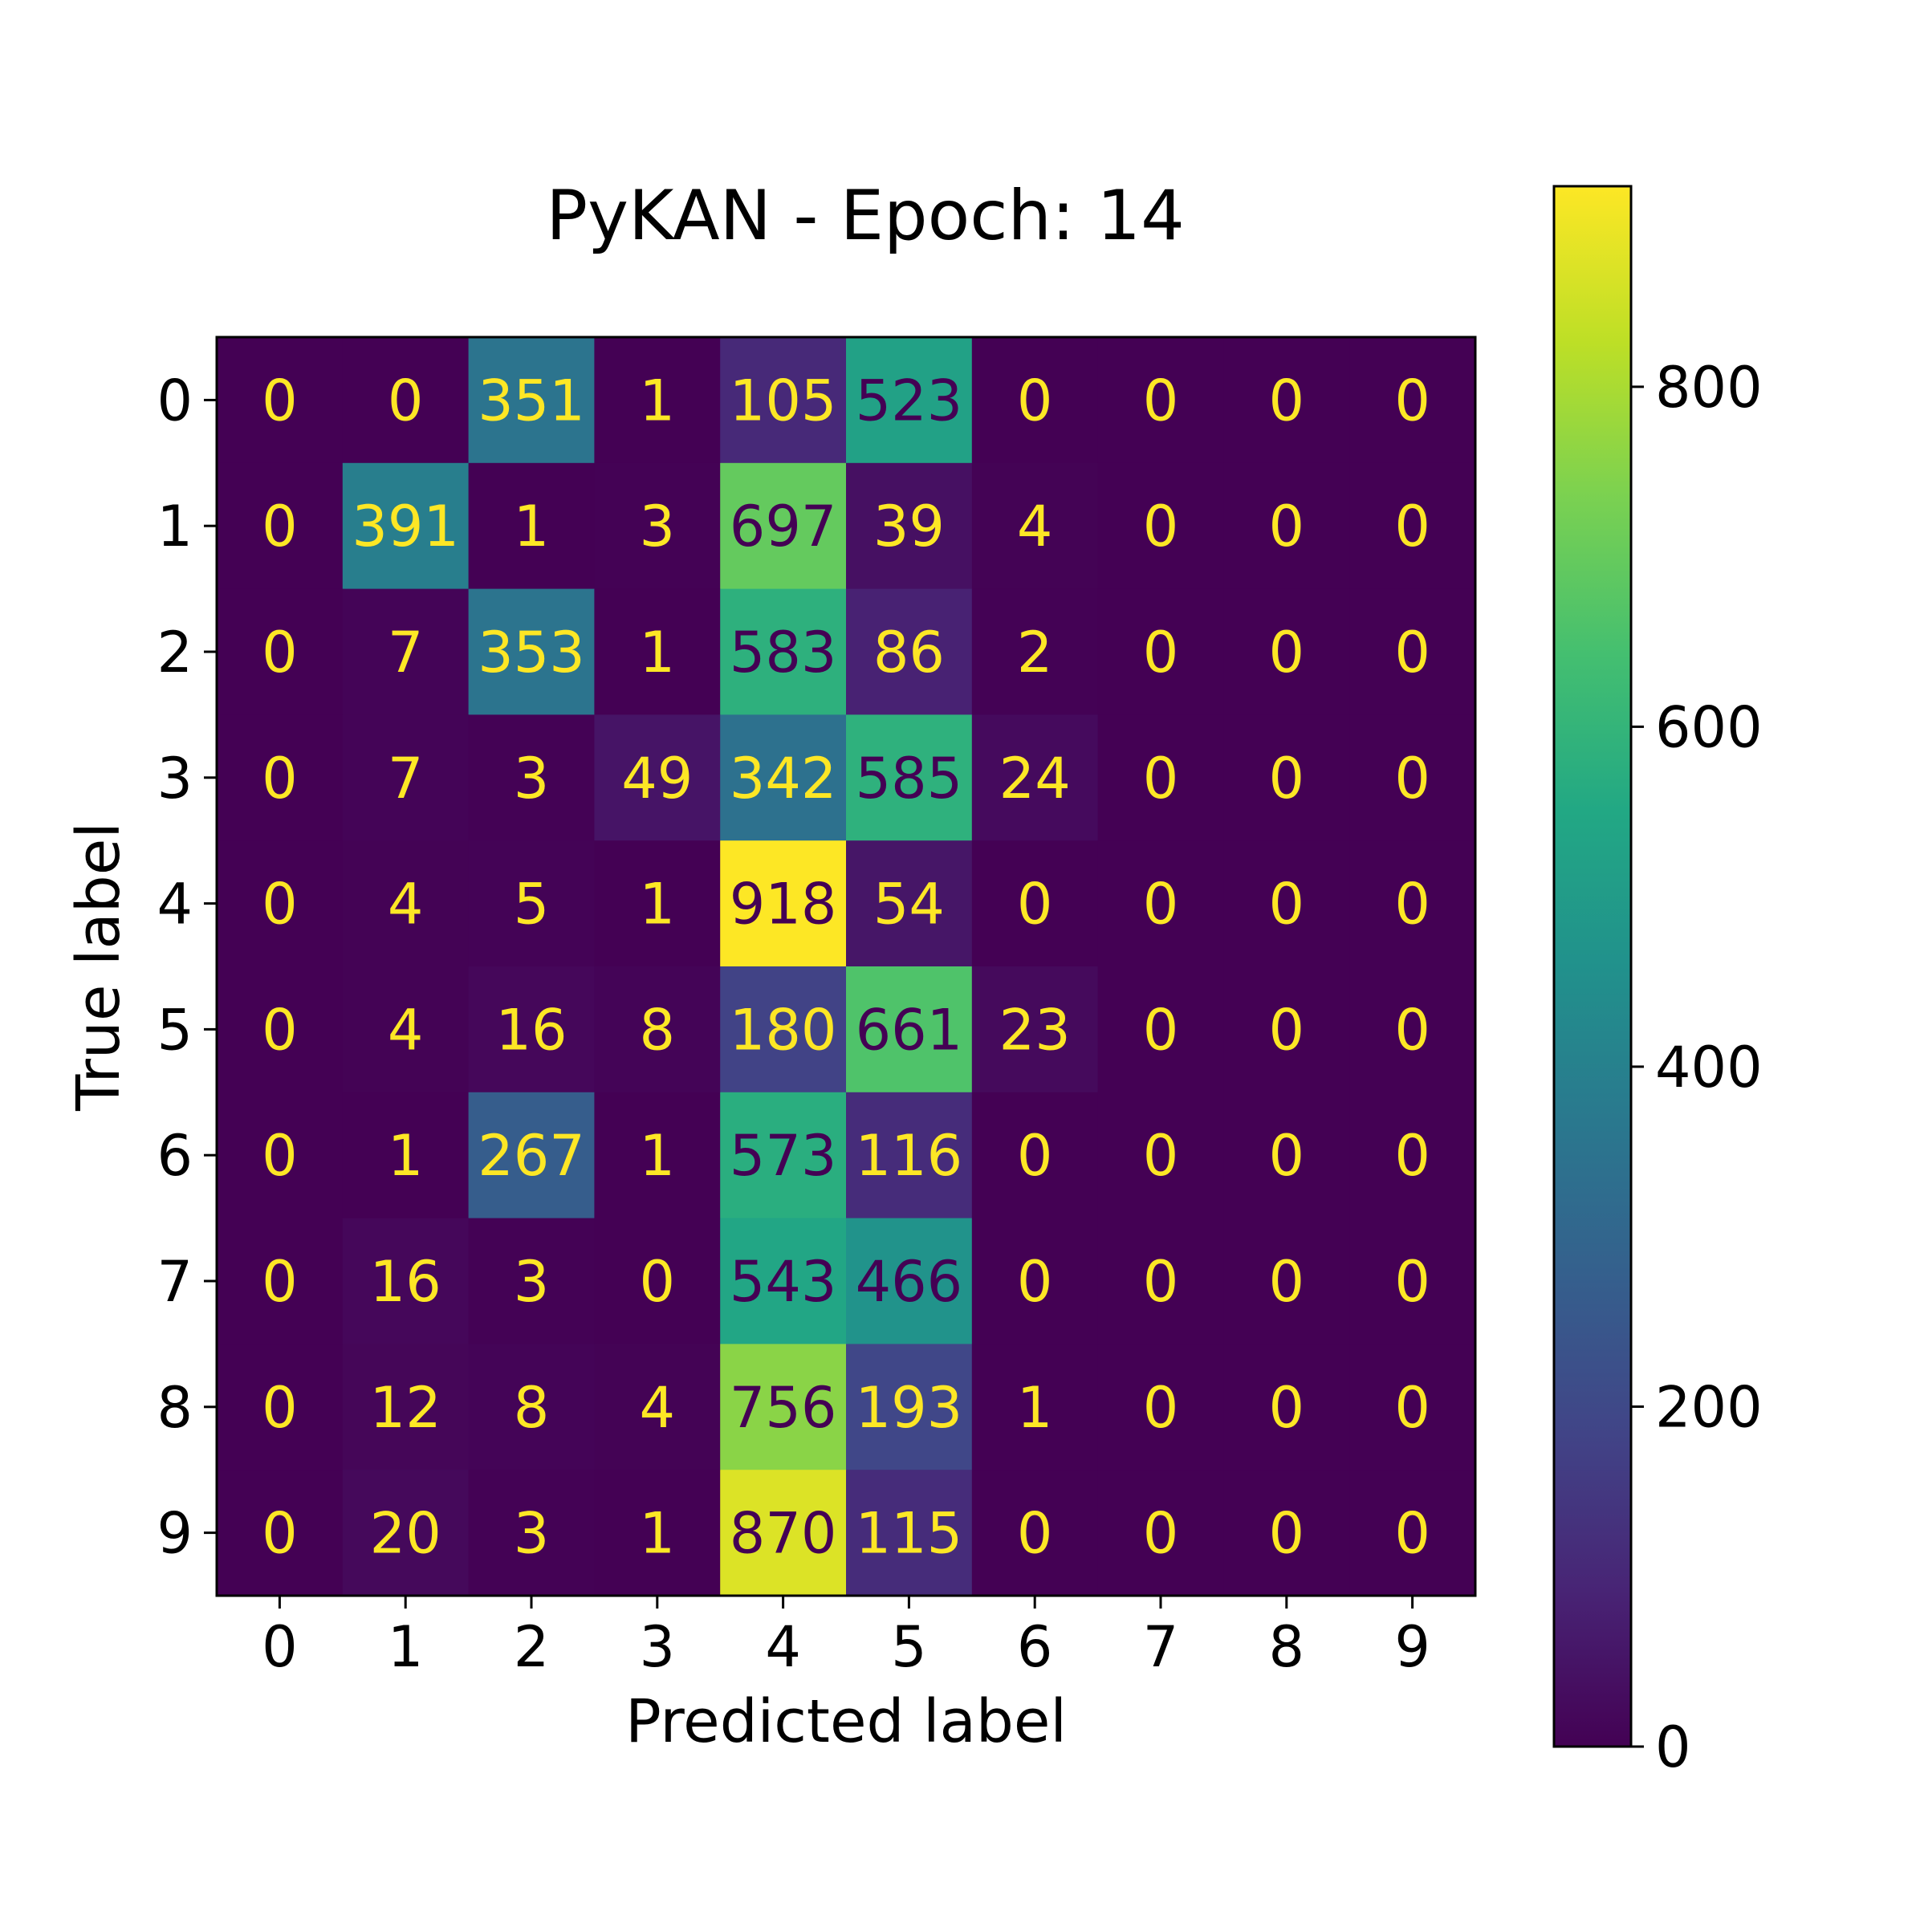  Describe the element at coordinates (175, 1030) in the screenshot. I see `y-tick-label: 5` at that location.